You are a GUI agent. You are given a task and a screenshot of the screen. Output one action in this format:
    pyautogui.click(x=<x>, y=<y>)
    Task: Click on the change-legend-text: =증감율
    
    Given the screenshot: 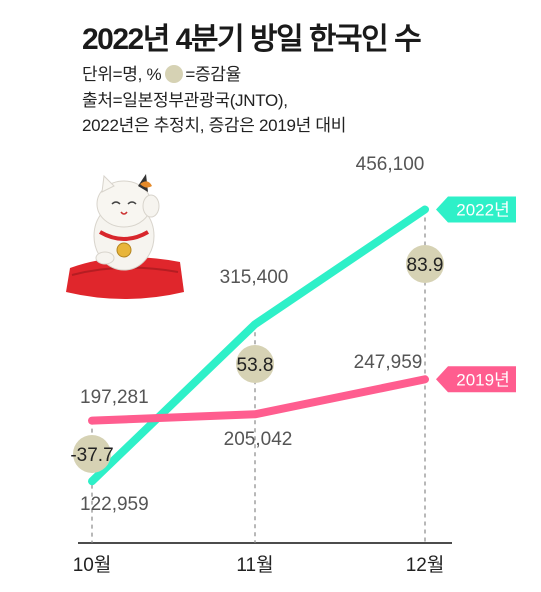 What is the action you would take?
    pyautogui.click(x=213, y=74)
    